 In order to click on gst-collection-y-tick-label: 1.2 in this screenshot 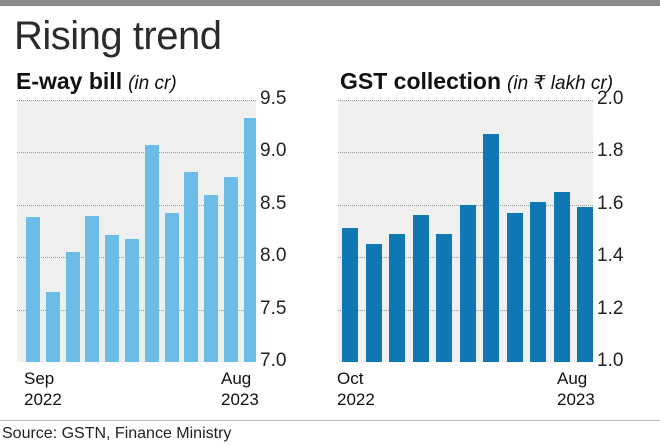, I will do `click(610, 308)`.